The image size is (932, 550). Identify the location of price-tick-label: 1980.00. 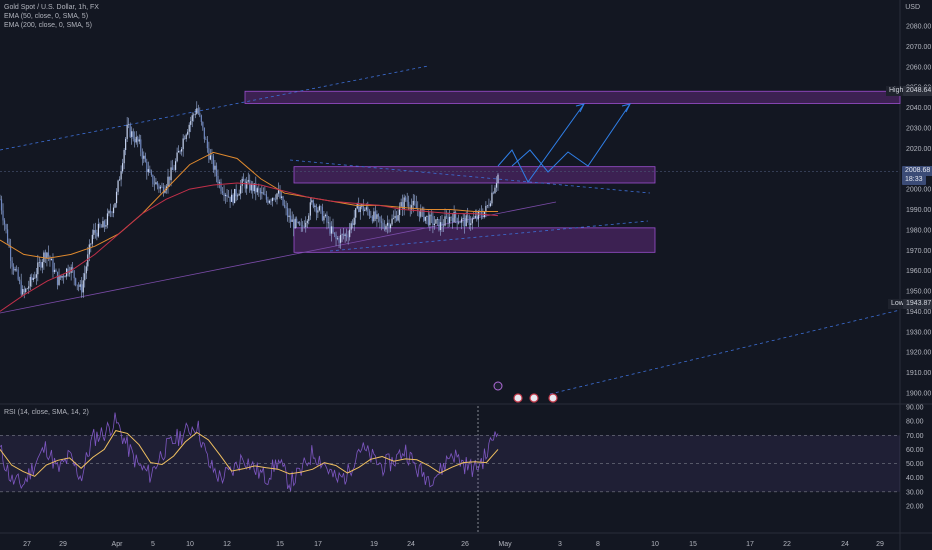
(918, 230).